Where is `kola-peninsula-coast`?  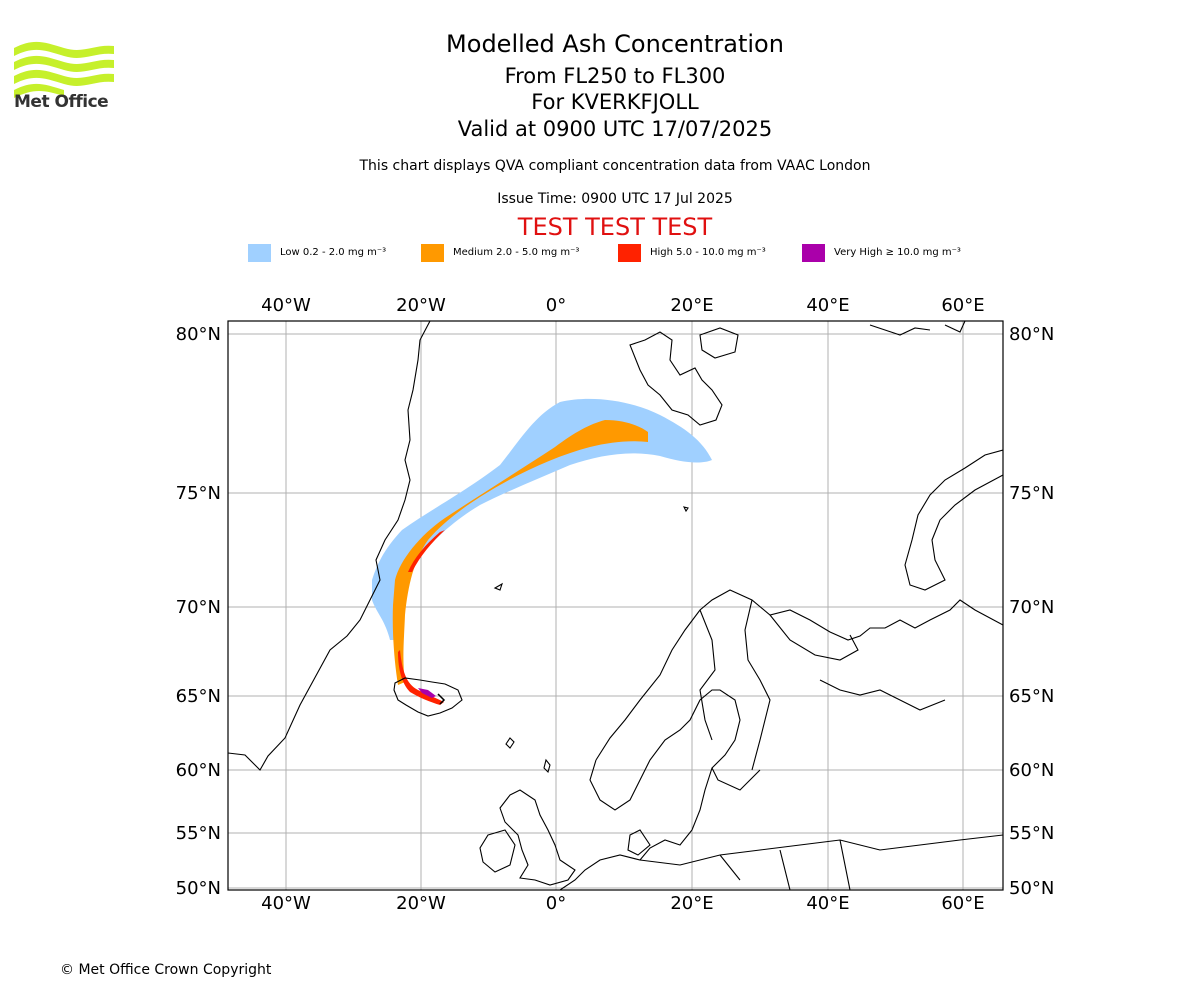
kola-peninsula-coast is located at coordinates (814, 637).